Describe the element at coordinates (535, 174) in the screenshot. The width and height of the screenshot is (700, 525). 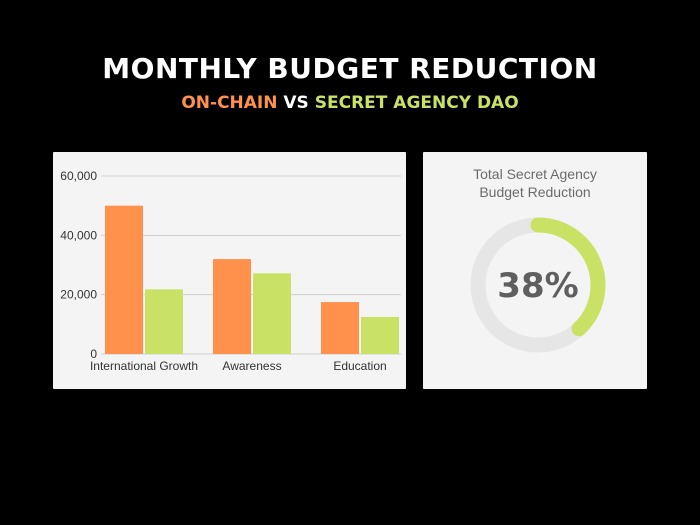
I see `donut-title-line-1: Total Secret Agency` at that location.